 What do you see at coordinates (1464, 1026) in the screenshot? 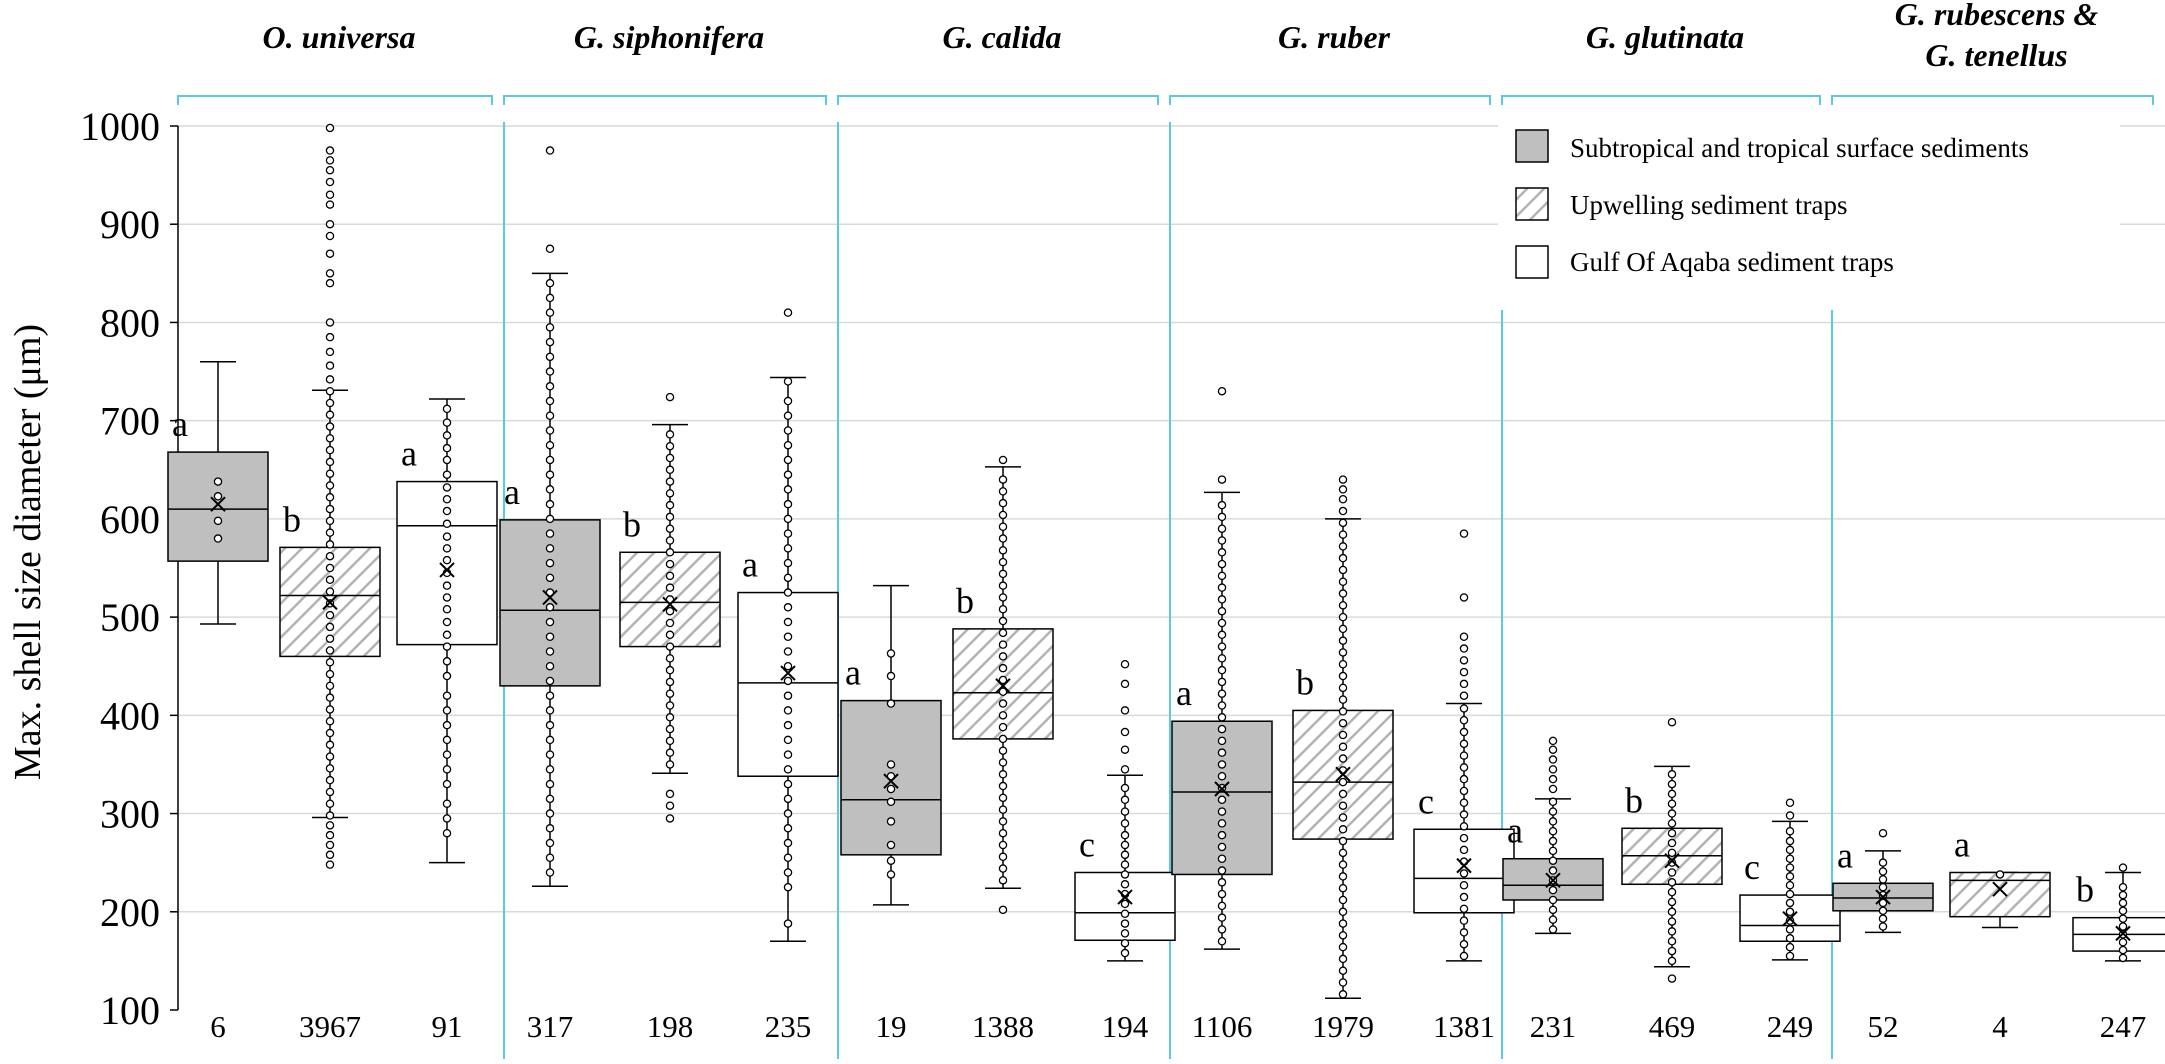
I see `sample-count-label: 1381` at bounding box center [1464, 1026].